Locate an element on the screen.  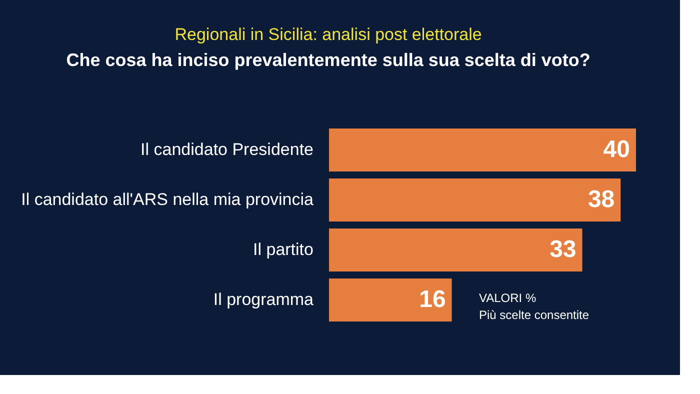
data-label: 38 is located at coordinates (601, 199).